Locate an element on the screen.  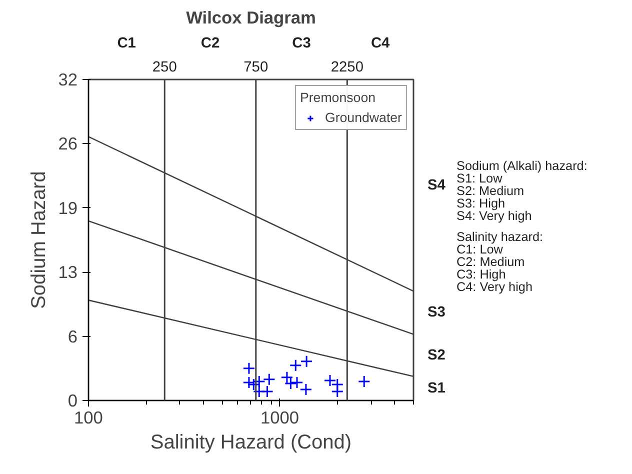
text: C3: High is located at coordinates (481, 274).